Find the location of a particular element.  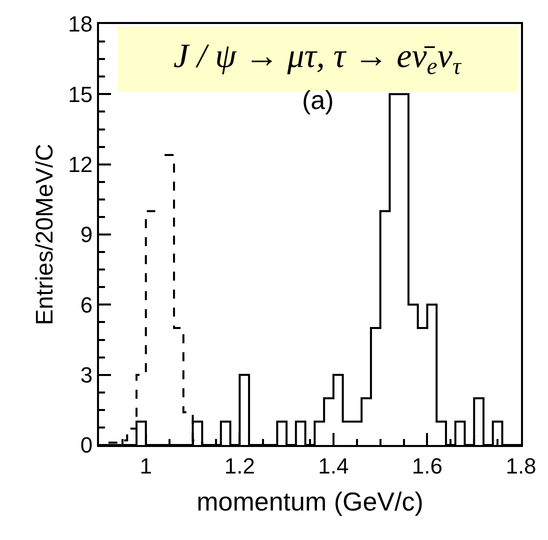

y-tick-label: 12 is located at coordinates (80, 165).